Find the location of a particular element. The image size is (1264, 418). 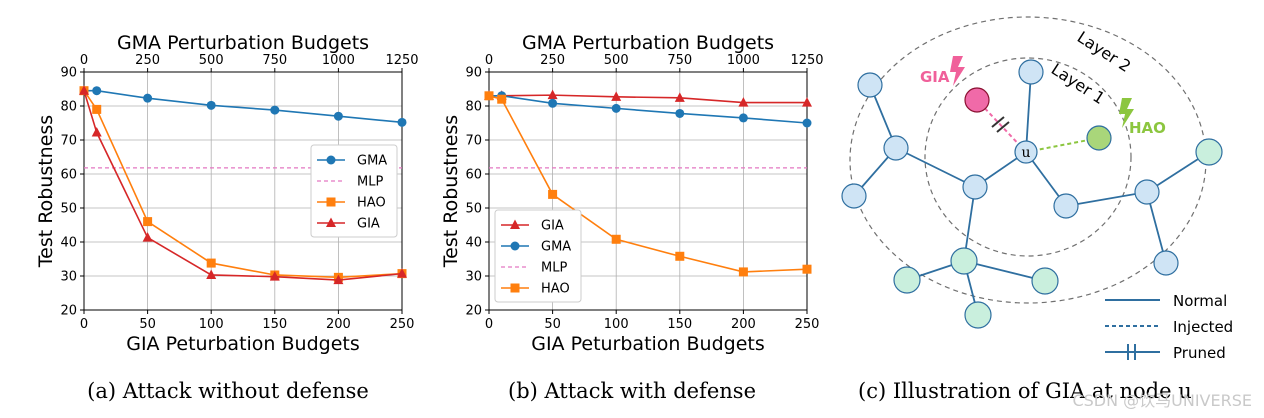

chart-a-x2tick-label: 250 is located at coordinates (147, 60).